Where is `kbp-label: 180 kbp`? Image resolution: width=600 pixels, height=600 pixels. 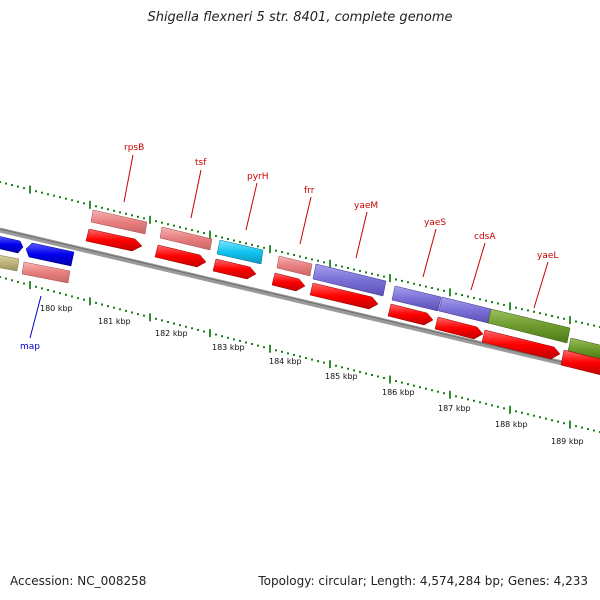
kbp-label: 180 kbp is located at coordinates (56, 308).